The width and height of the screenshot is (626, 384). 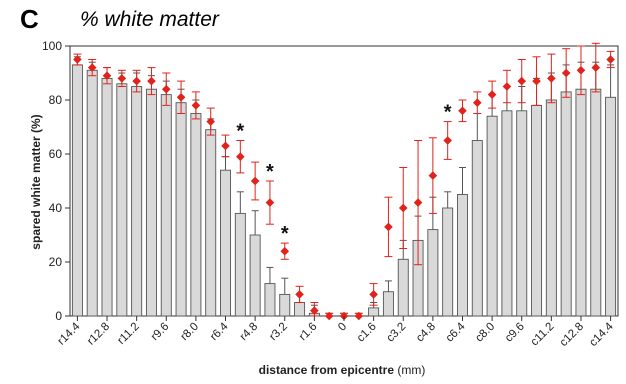 What do you see at coordinates (396, 333) in the screenshot?
I see `x-tick-label: c3.2` at bounding box center [396, 333].